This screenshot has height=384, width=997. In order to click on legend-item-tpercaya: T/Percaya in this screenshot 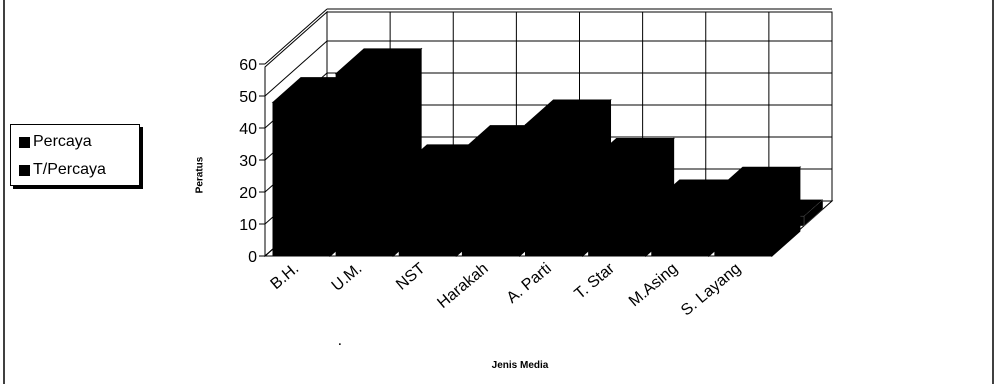, I will do `click(62, 170)`.